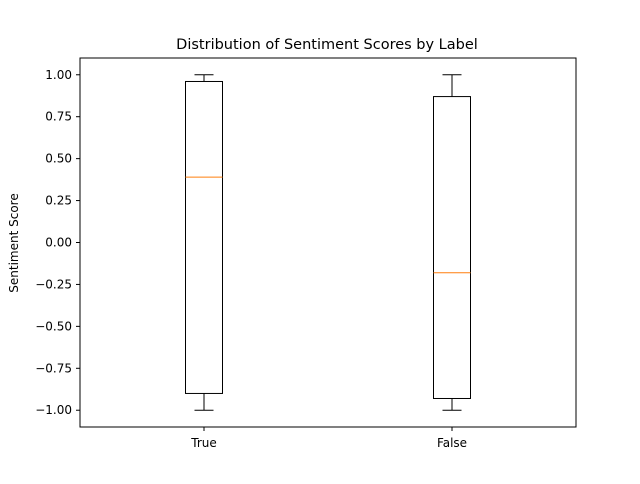  Describe the element at coordinates (53, 368) in the screenshot. I see `y-tick-label: −0.75` at that location.